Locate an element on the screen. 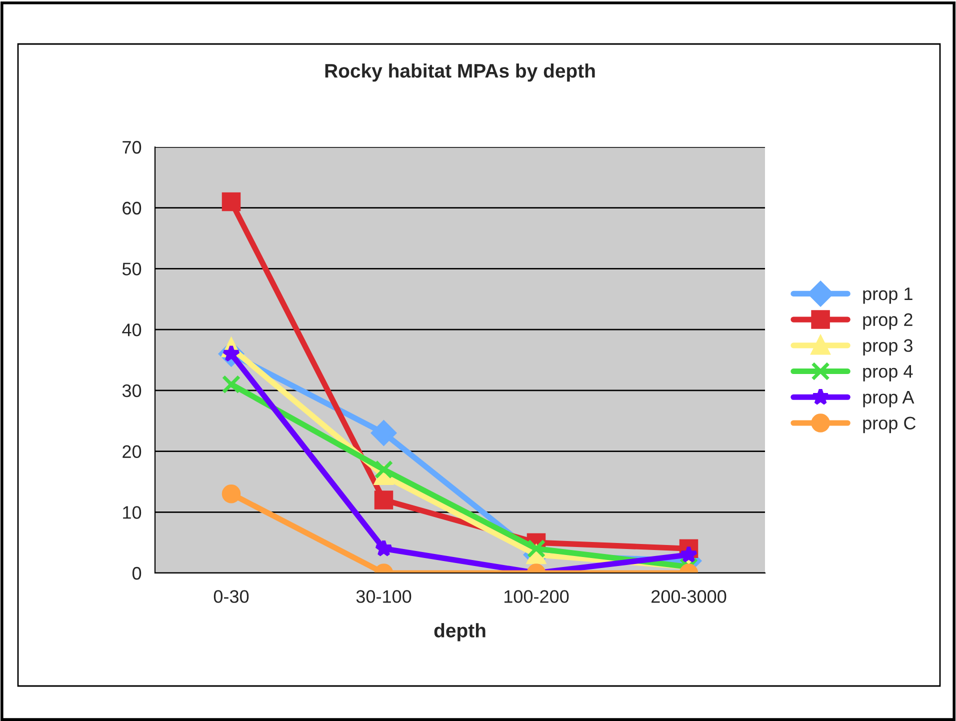 This screenshot has height=721, width=956. legend-label: prop C is located at coordinates (889, 425).